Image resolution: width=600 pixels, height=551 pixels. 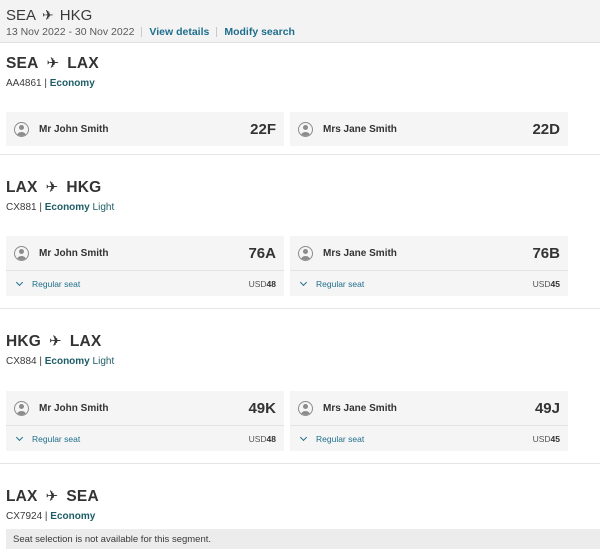 What do you see at coordinates (262, 408) in the screenshot?
I see `seat-number: 49K` at bounding box center [262, 408].